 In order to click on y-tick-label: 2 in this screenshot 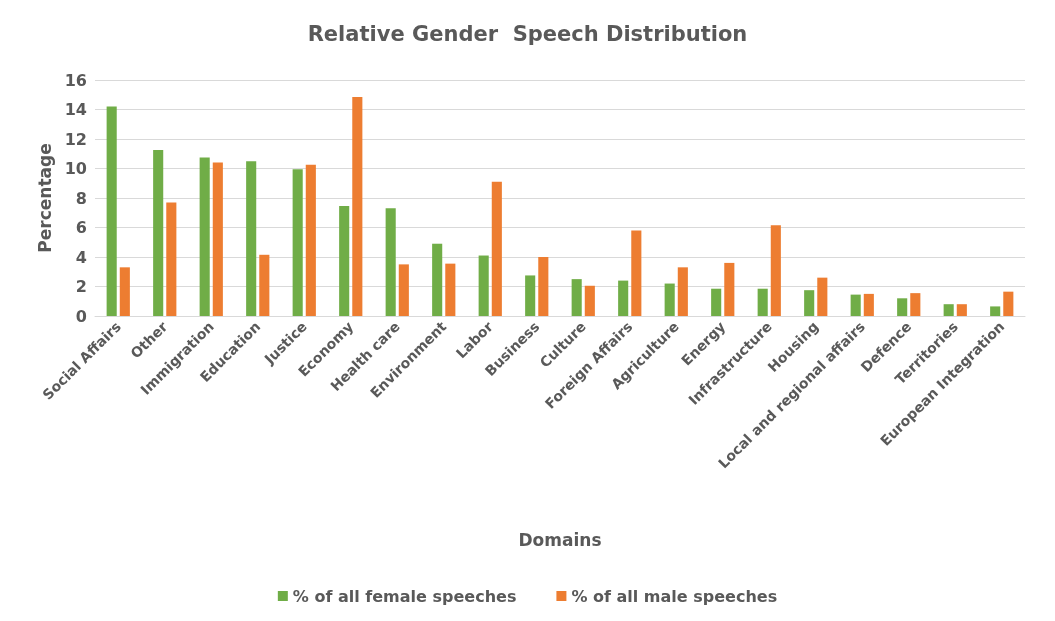, I will do `click(81, 286)`.